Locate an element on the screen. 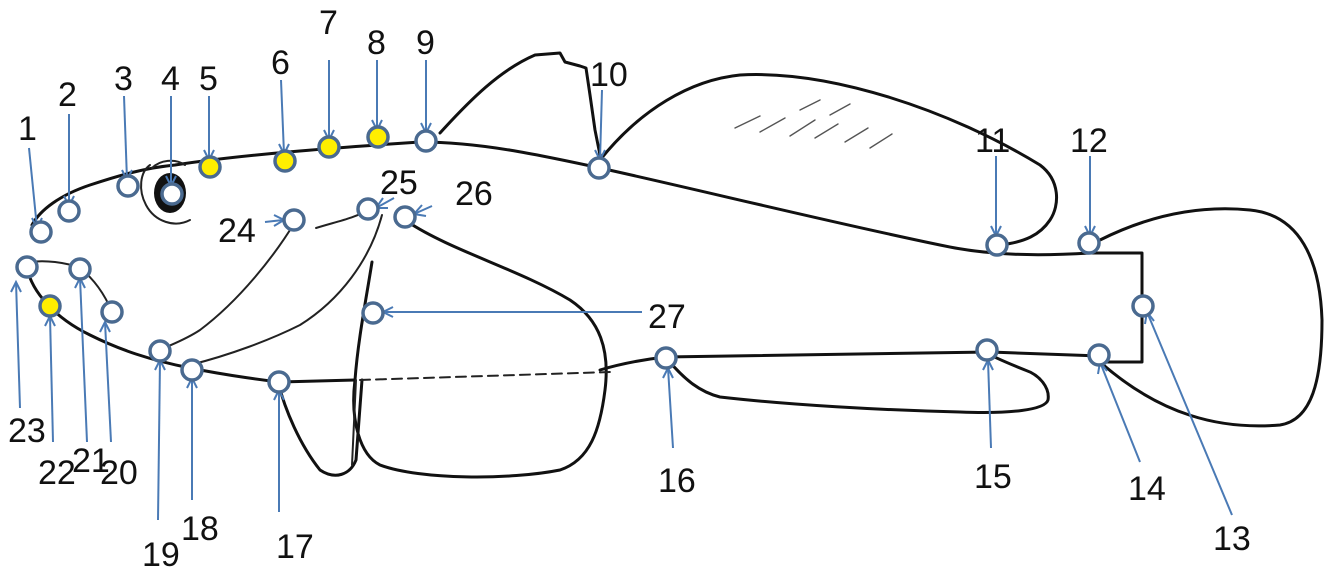  landmark-11-marker is located at coordinates (997, 245).